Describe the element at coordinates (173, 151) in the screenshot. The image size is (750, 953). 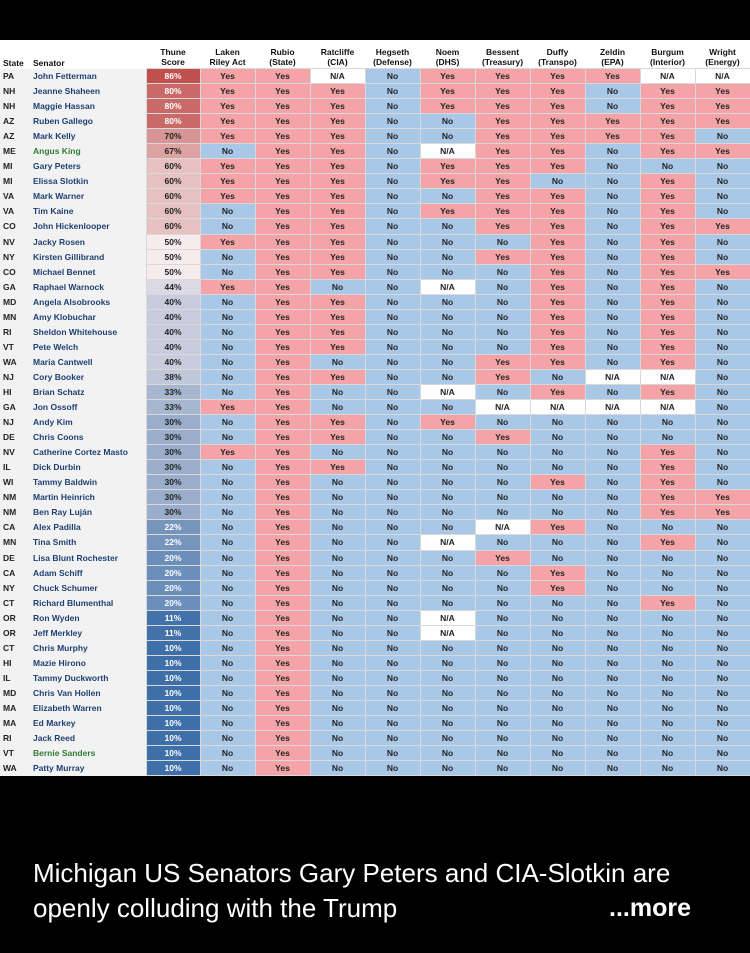
I see `thune-score: 67%` at that location.